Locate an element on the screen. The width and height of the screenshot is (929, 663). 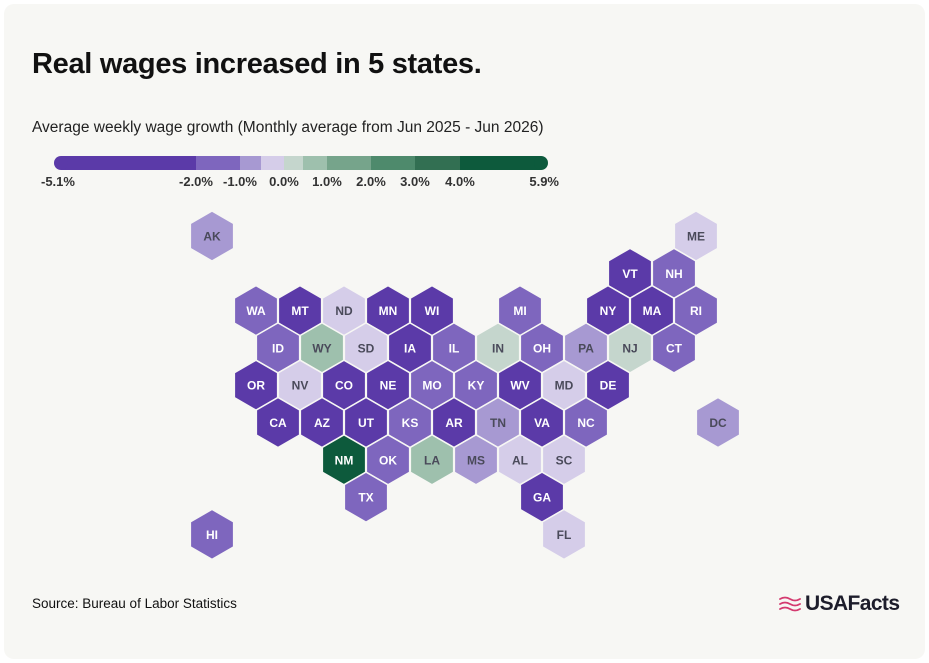
state-label: DC is located at coordinates (718, 423).